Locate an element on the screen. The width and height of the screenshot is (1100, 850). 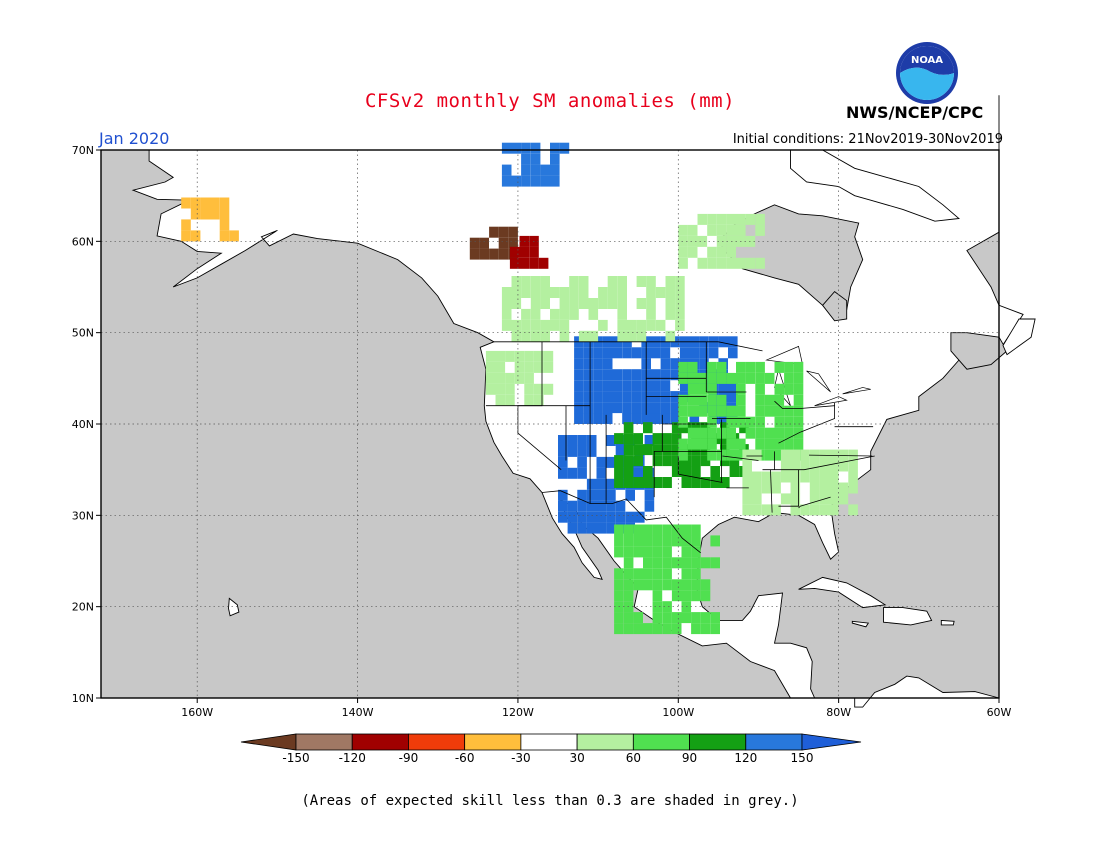
lat-tick-label: 70N is located at coordinates (83, 150).